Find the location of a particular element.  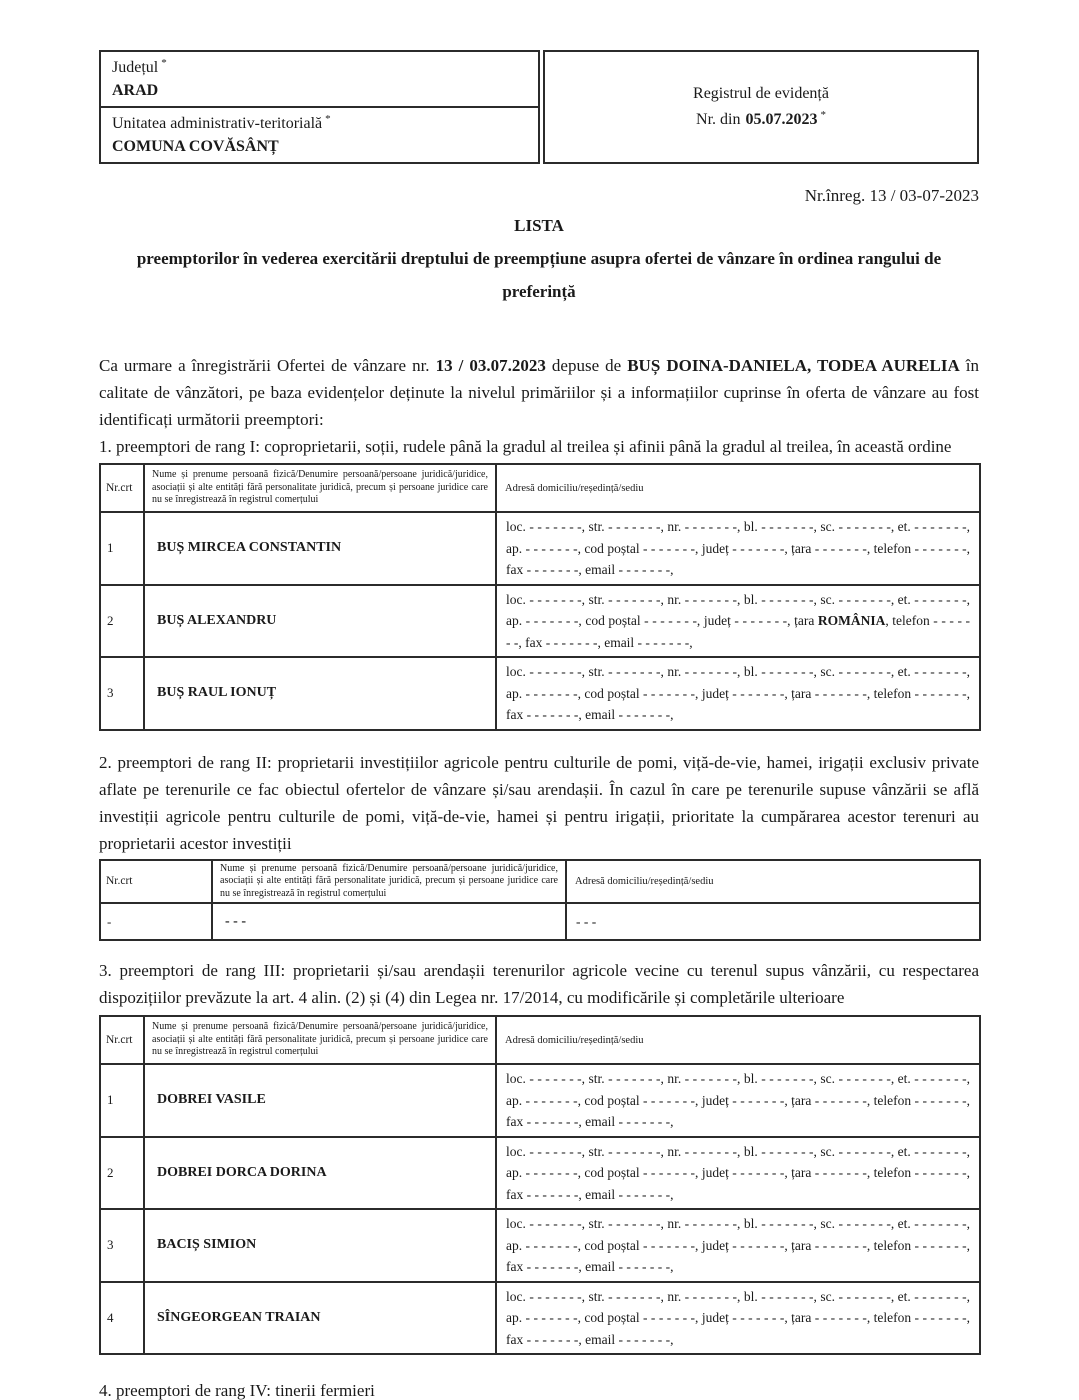

county-label: Județul * is located at coordinates (319, 68).